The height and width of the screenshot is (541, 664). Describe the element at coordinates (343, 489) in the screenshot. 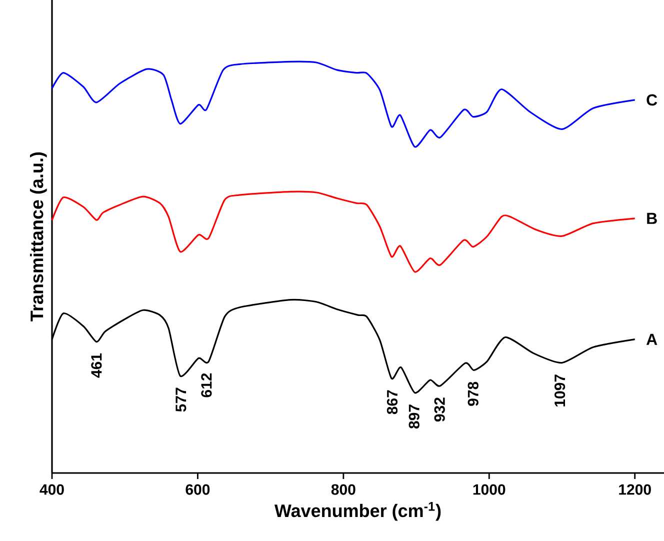

I see `x-tick-label: 800` at that location.